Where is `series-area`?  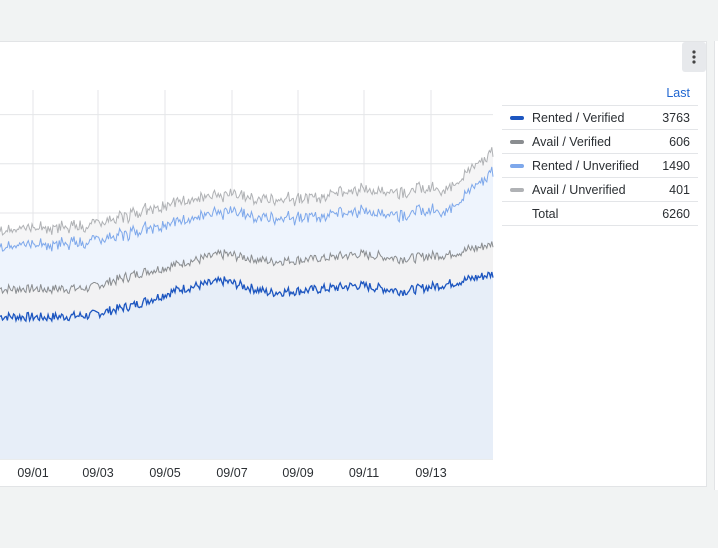 series-area is located at coordinates (246, 281).